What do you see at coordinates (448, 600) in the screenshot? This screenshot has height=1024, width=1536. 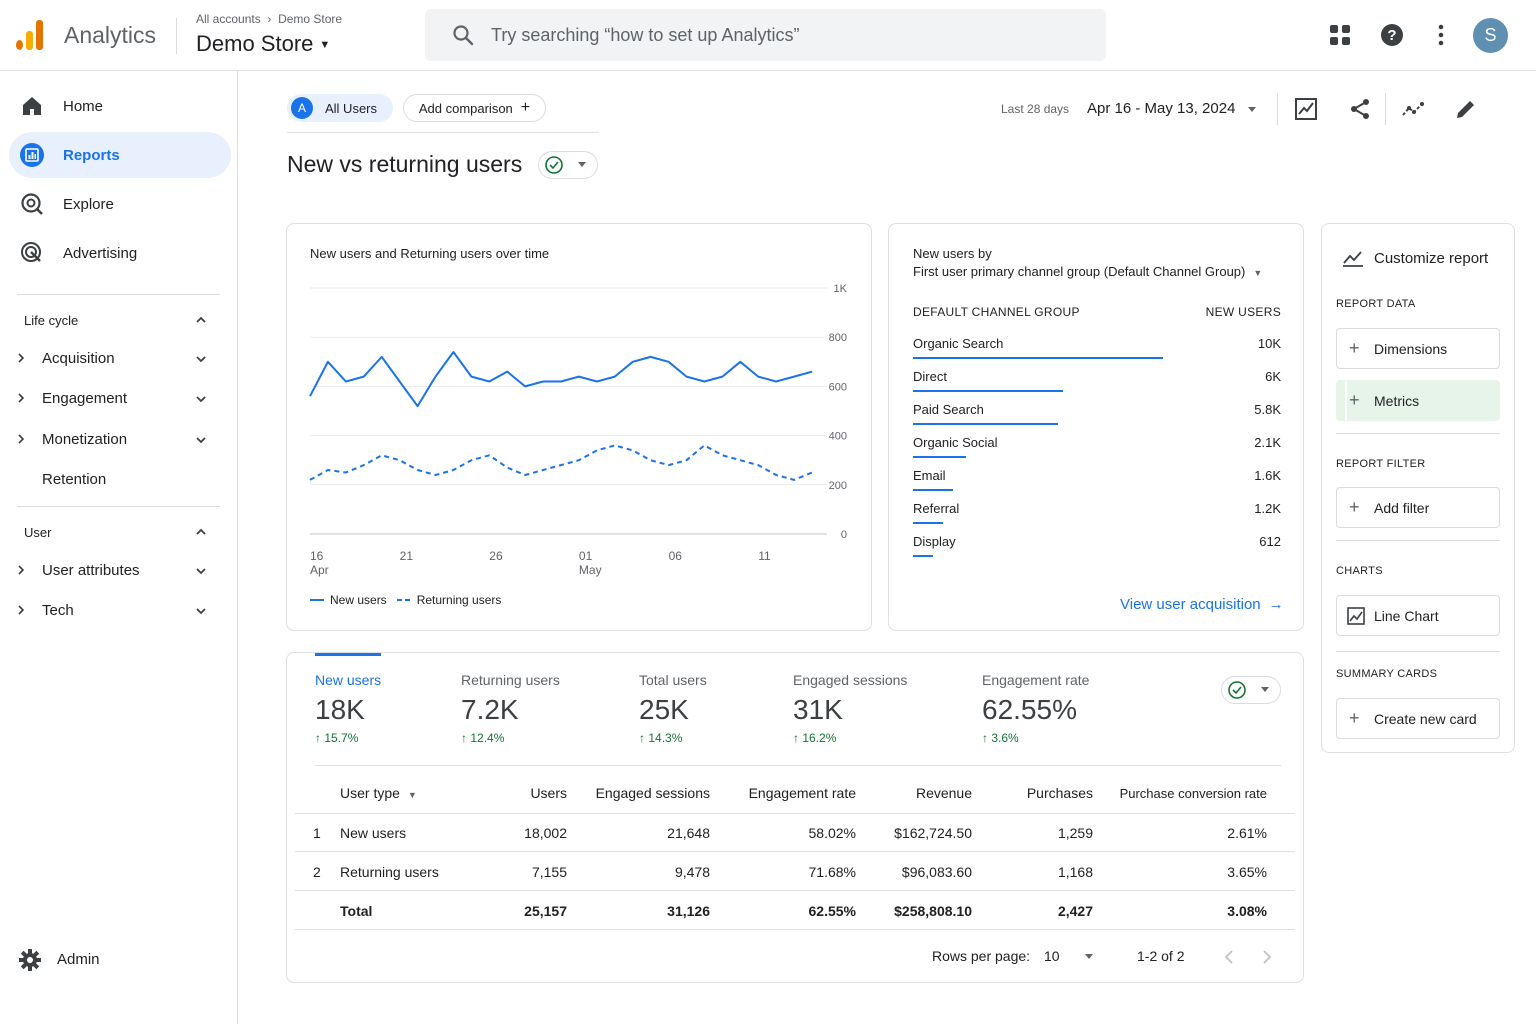 I see `legend-item-returning-users: Returning users` at bounding box center [448, 600].